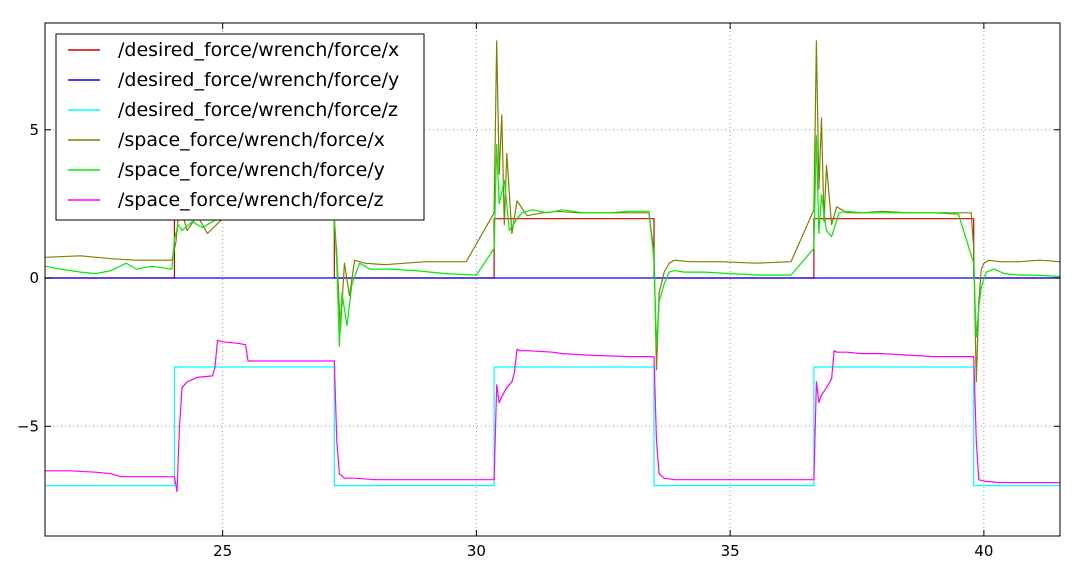  What do you see at coordinates (258, 80) in the screenshot?
I see `legend-label: /desired_force/wrench/force/y` at bounding box center [258, 80].